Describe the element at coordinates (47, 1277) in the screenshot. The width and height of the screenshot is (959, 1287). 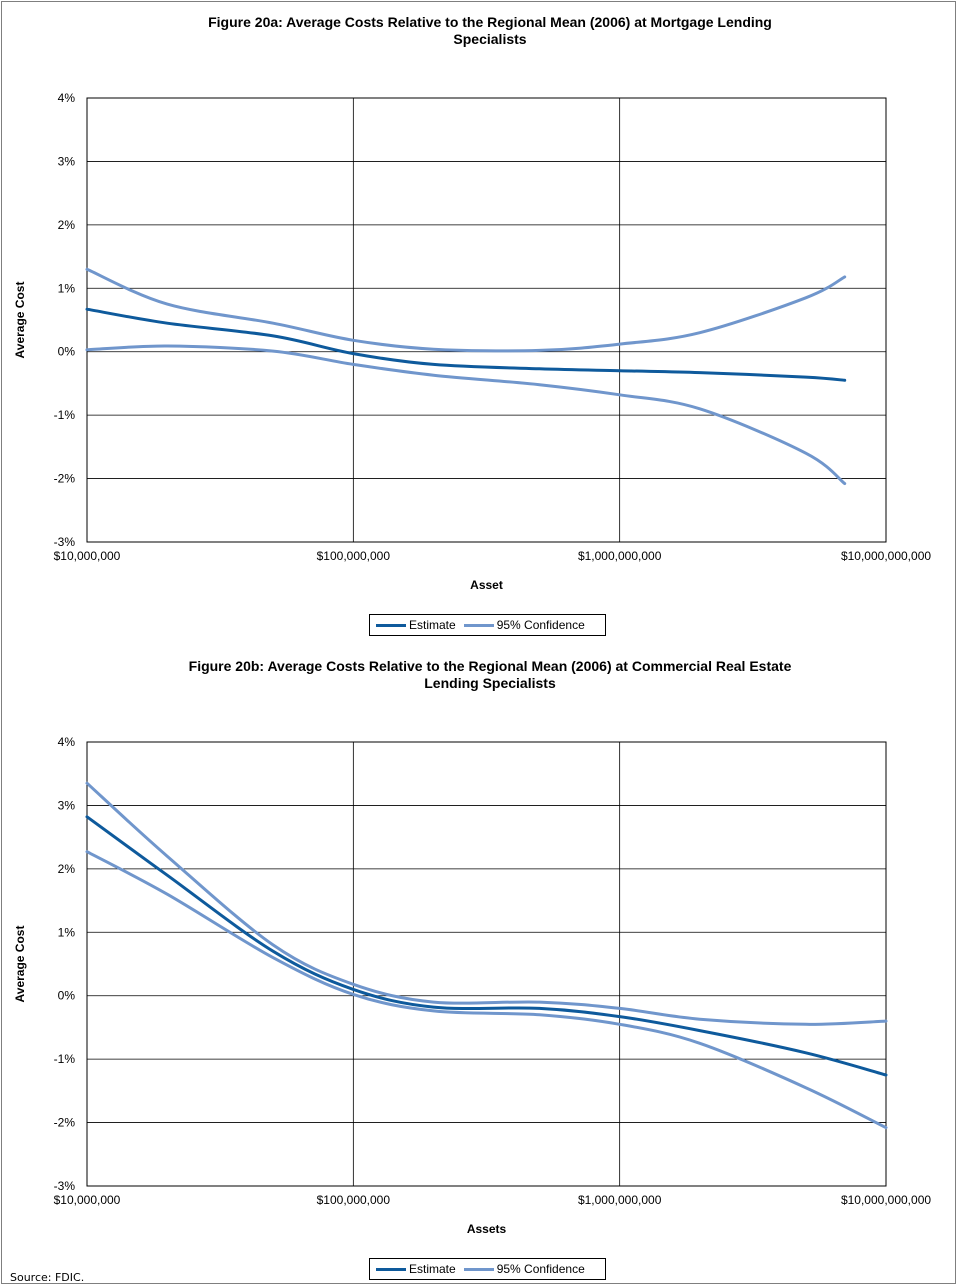
I see `source-note: Source: FDIC.` at that location.